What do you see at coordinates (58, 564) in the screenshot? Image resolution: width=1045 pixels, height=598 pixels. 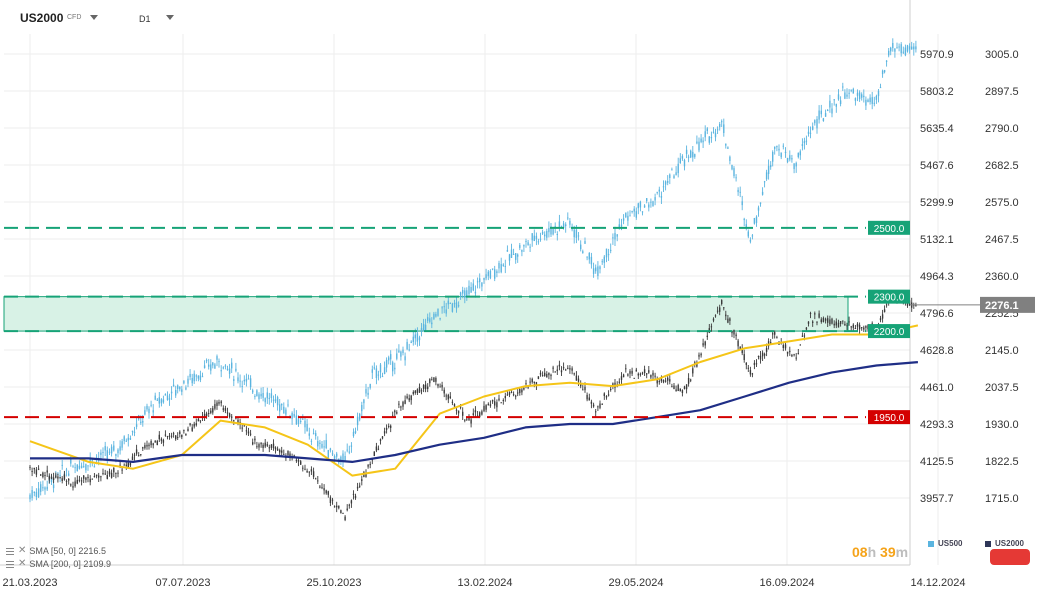 I see `legend-sma200: ✕ SMA [200, 0] 2109.9` at bounding box center [58, 564].